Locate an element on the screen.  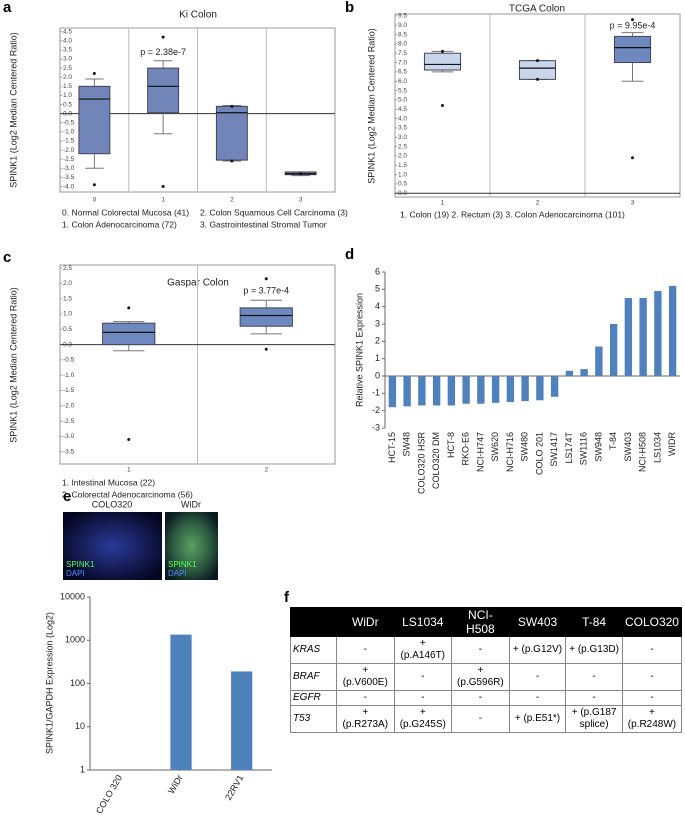
y-tick-label: -1 is located at coordinates (376, 393).